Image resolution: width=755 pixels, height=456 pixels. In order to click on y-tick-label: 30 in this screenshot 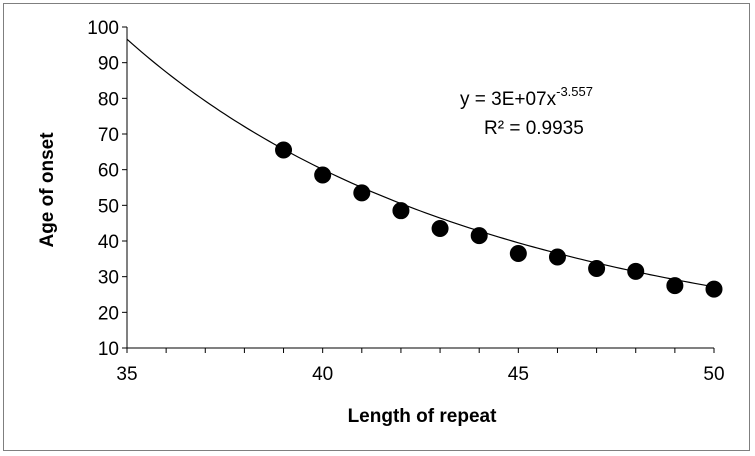, I will do `click(108, 278)`.